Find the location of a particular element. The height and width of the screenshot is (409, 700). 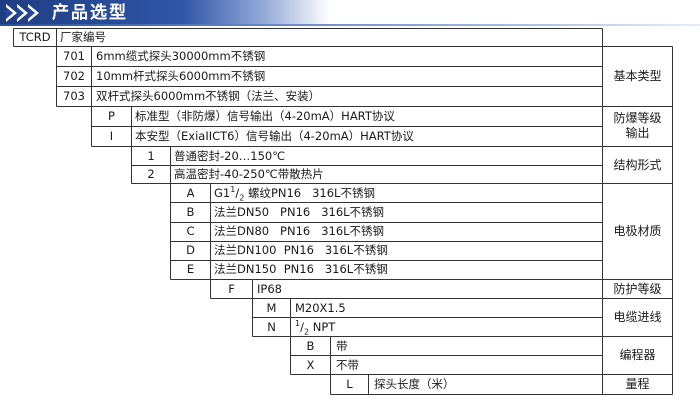

option-desc: M20X1.5 is located at coordinates (320, 308).